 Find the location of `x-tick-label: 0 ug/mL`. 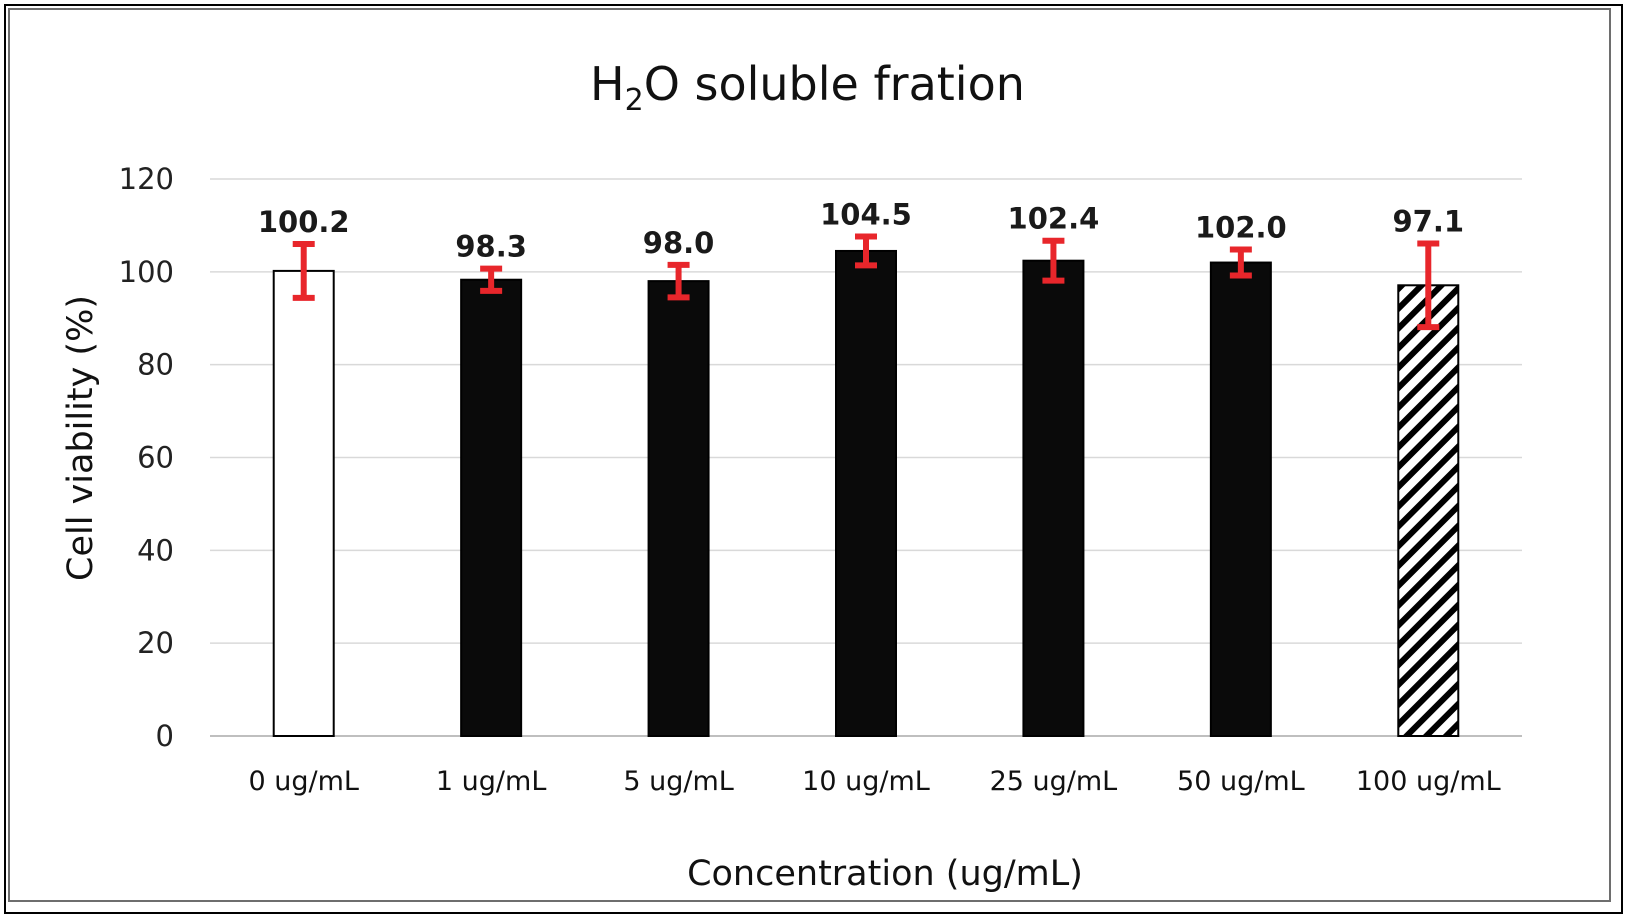

x-tick-label: 0 ug/mL is located at coordinates (303, 781).